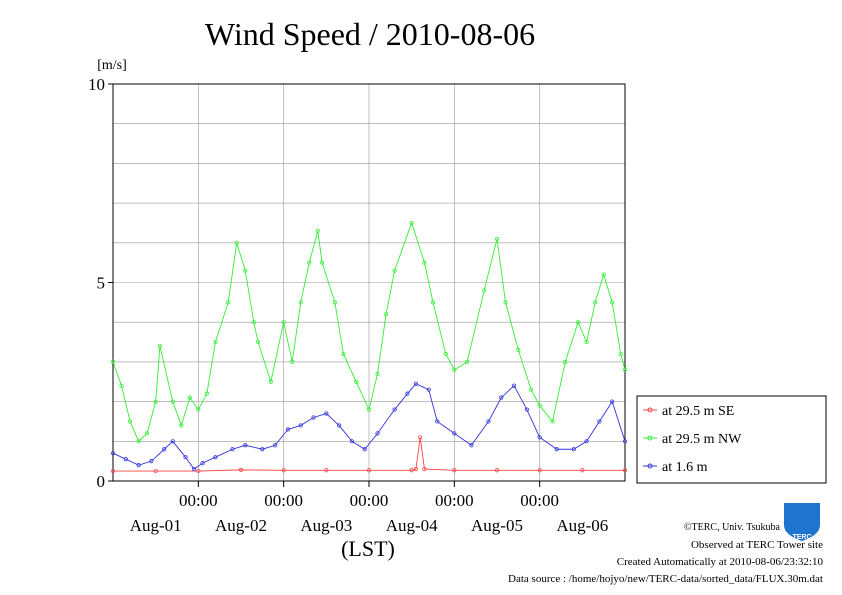  Describe the element at coordinates (757, 545) in the screenshot. I see `observed-text: Observed at TERC Tower site` at that location.